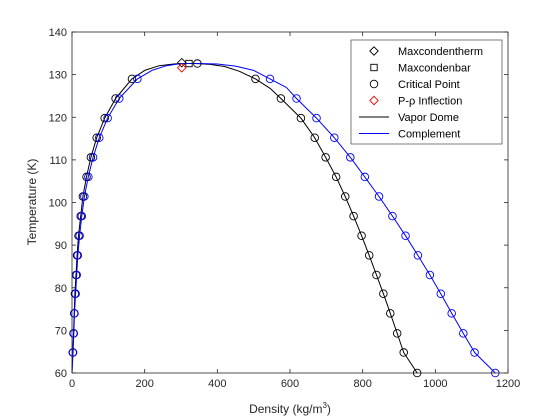 The height and width of the screenshot is (420, 560). I want to click on legend-box, so click(426, 92).